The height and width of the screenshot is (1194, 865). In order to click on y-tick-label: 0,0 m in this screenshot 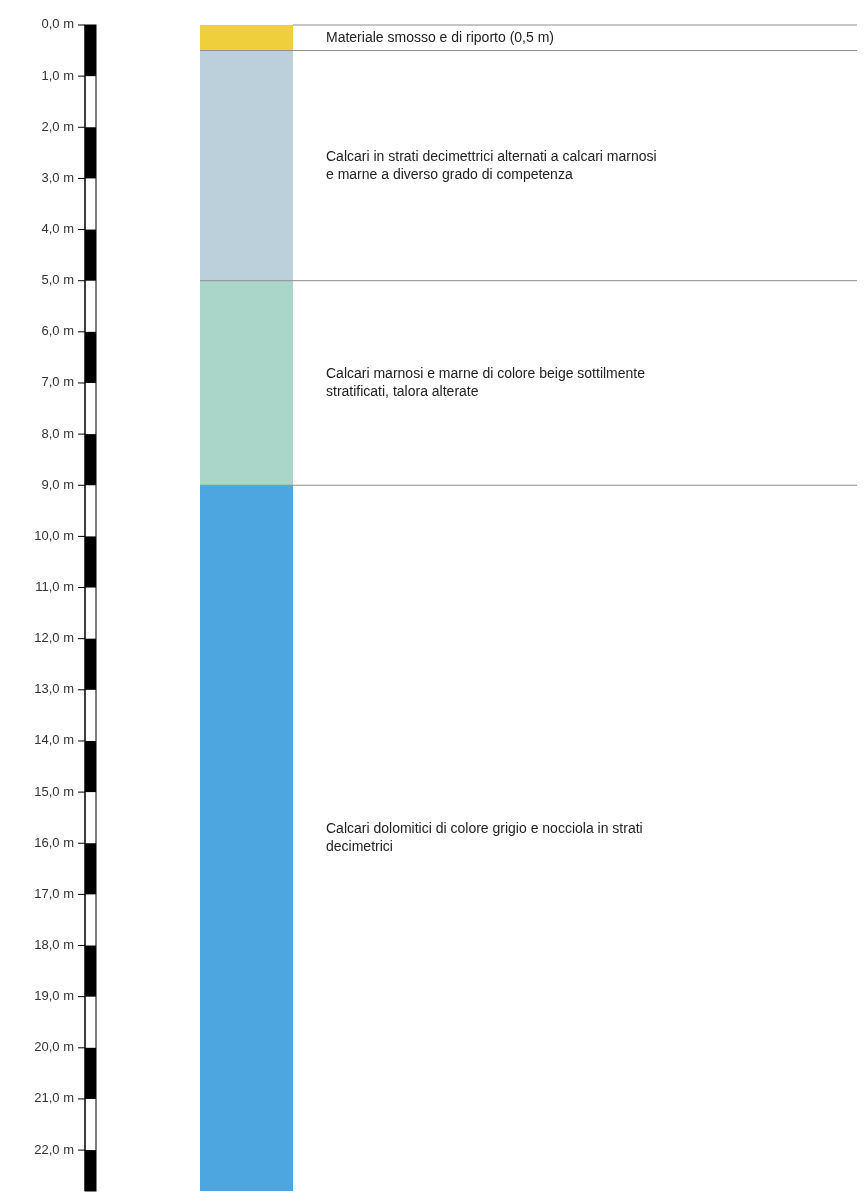, I will do `click(57, 24)`.